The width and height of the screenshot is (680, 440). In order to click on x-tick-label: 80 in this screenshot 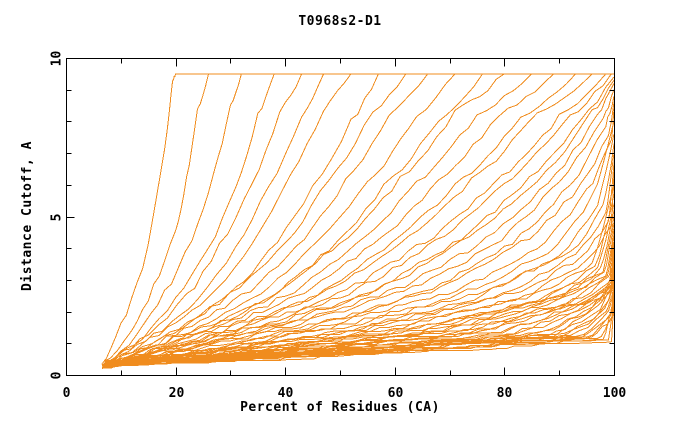, I will do `click(505, 393)`.